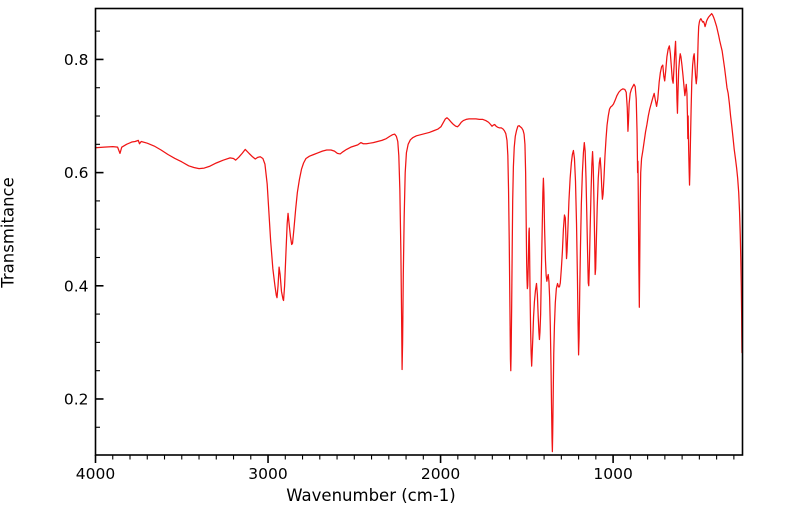 The height and width of the screenshot is (516, 799). Describe the element at coordinates (76, 173) in the screenshot. I see `y-tick-label: 0.6` at that location.